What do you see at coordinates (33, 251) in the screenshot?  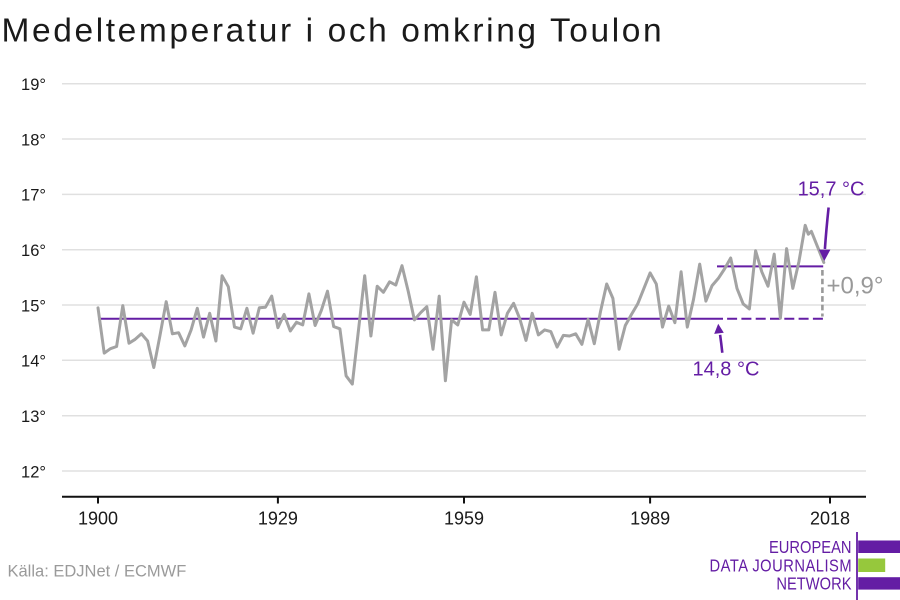 I see `svg-text: 16°` at bounding box center [33, 251].